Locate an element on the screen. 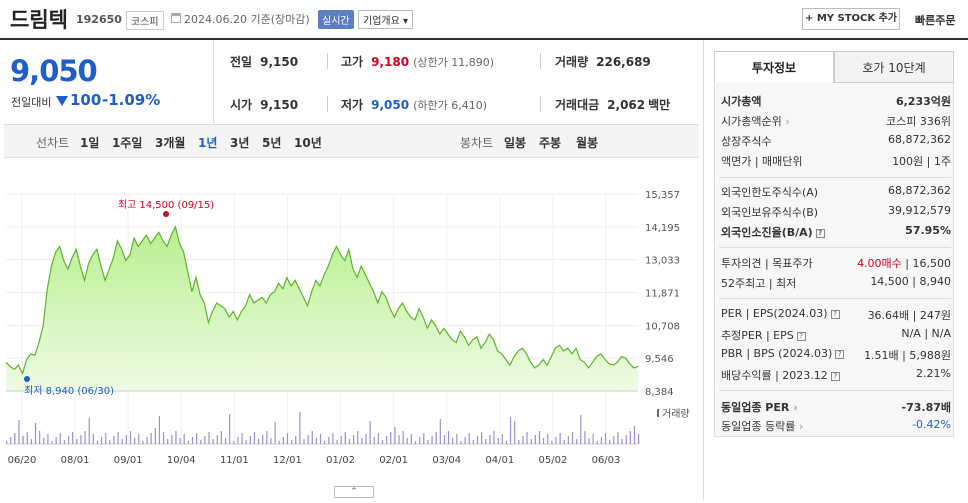 The height and width of the screenshot is (503, 968). candle-daily: 일봉 is located at coordinates (515, 143).